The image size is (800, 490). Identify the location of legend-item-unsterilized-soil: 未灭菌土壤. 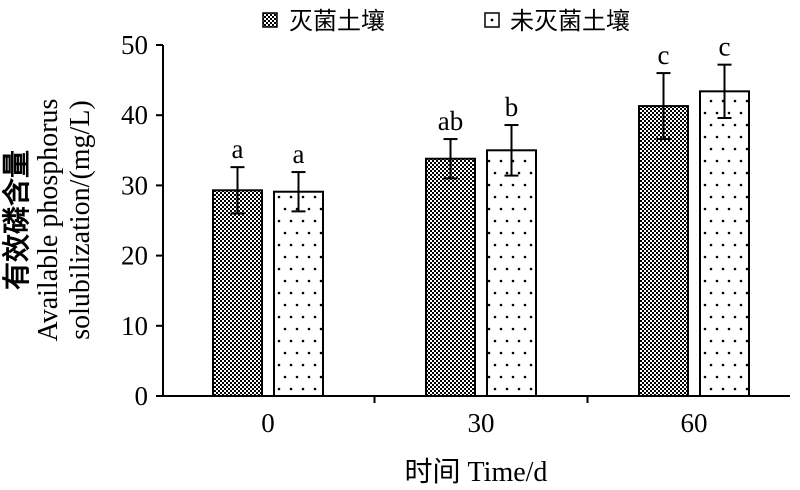
(557, 21).